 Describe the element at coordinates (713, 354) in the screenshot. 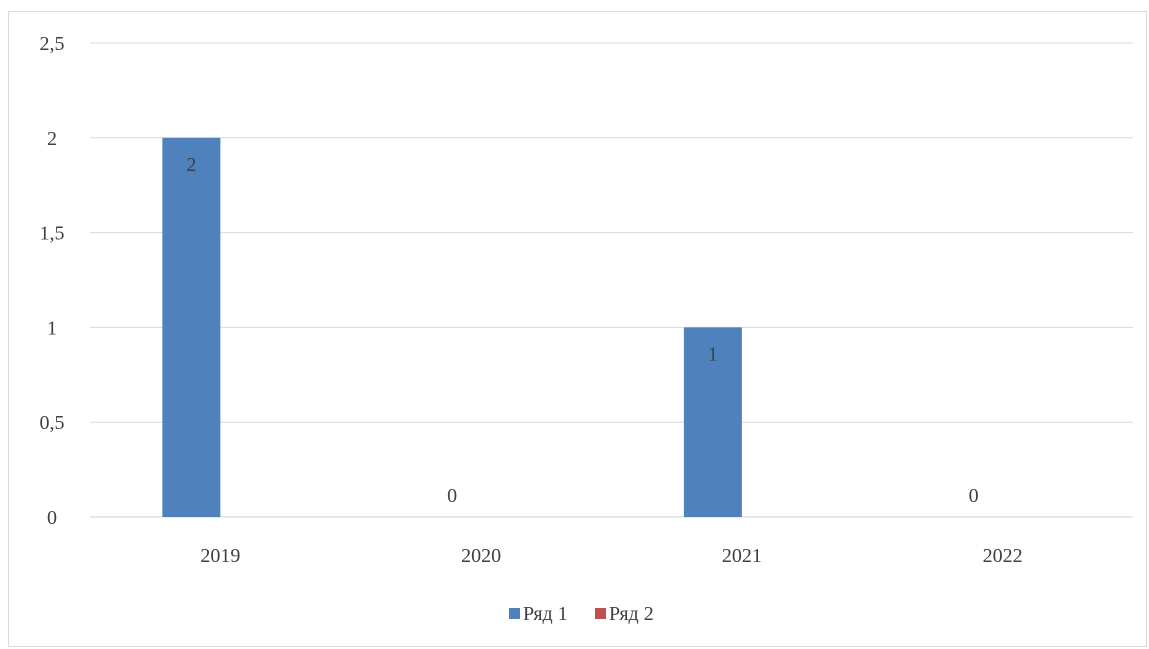

I see `data-label: 1` at that location.